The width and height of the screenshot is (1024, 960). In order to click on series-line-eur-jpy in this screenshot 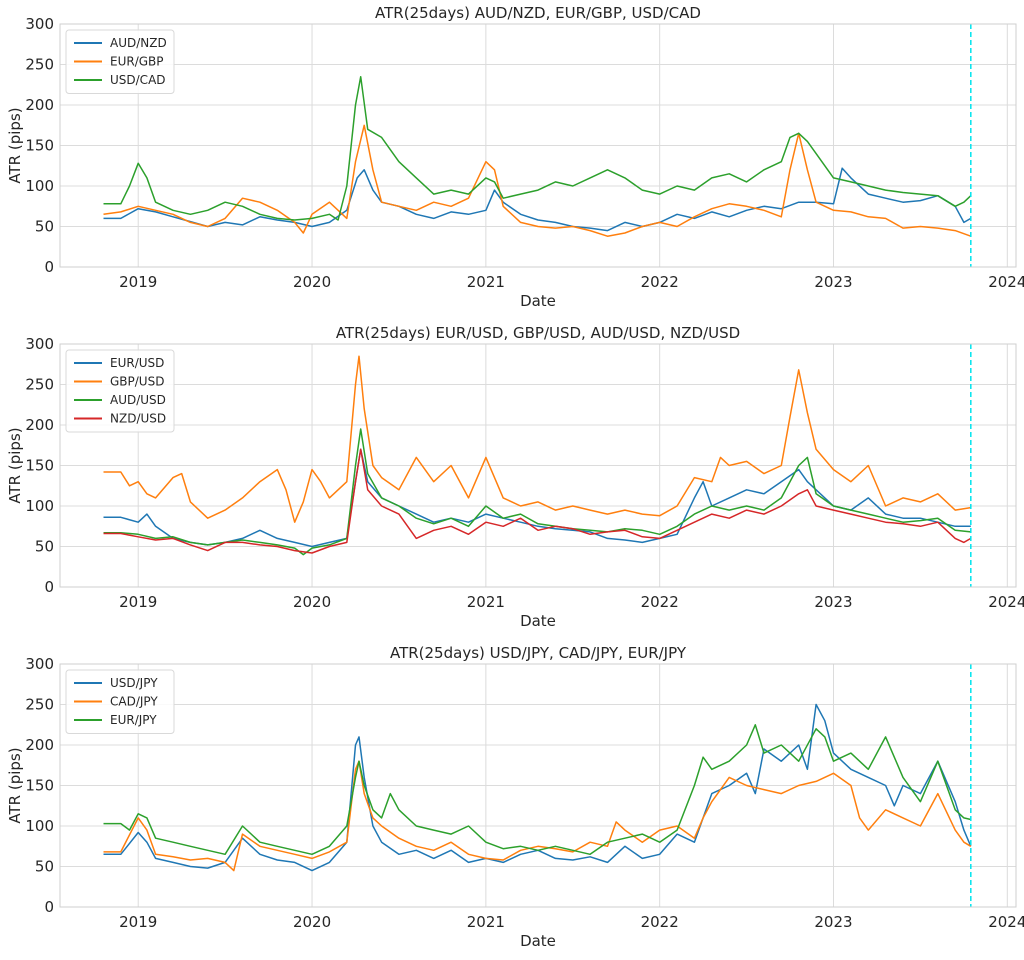, I will do `click(537, 790)`.